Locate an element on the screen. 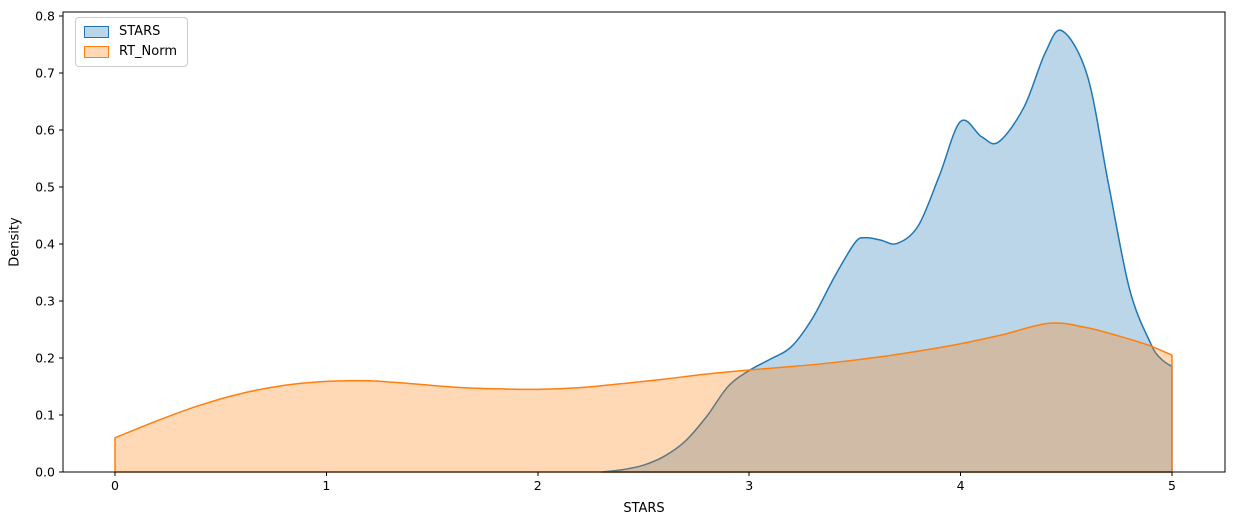  x-axis-label: STARS is located at coordinates (644, 508).